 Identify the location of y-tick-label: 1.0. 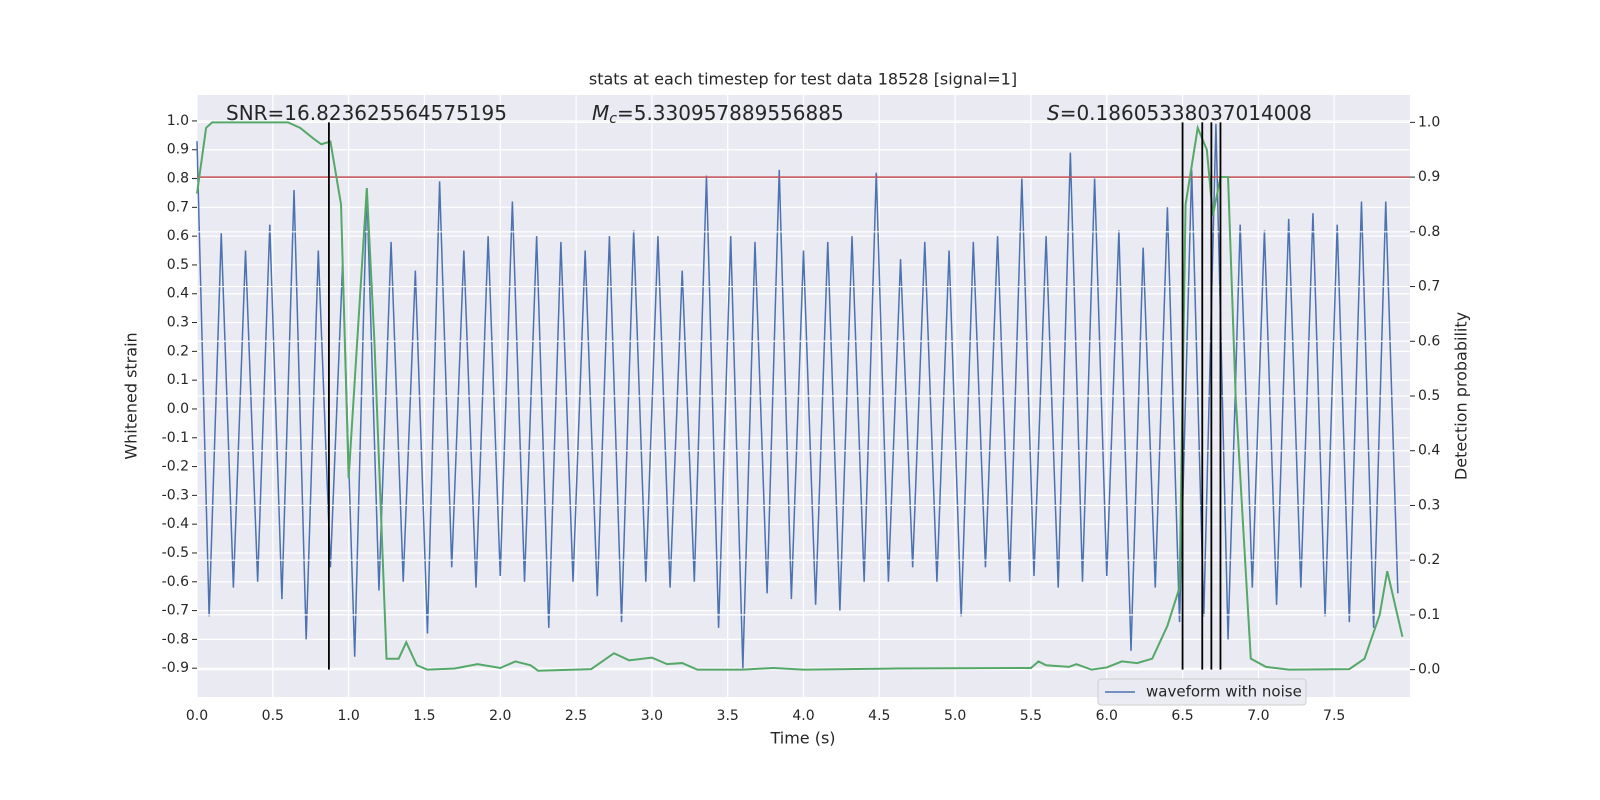
(178, 121).